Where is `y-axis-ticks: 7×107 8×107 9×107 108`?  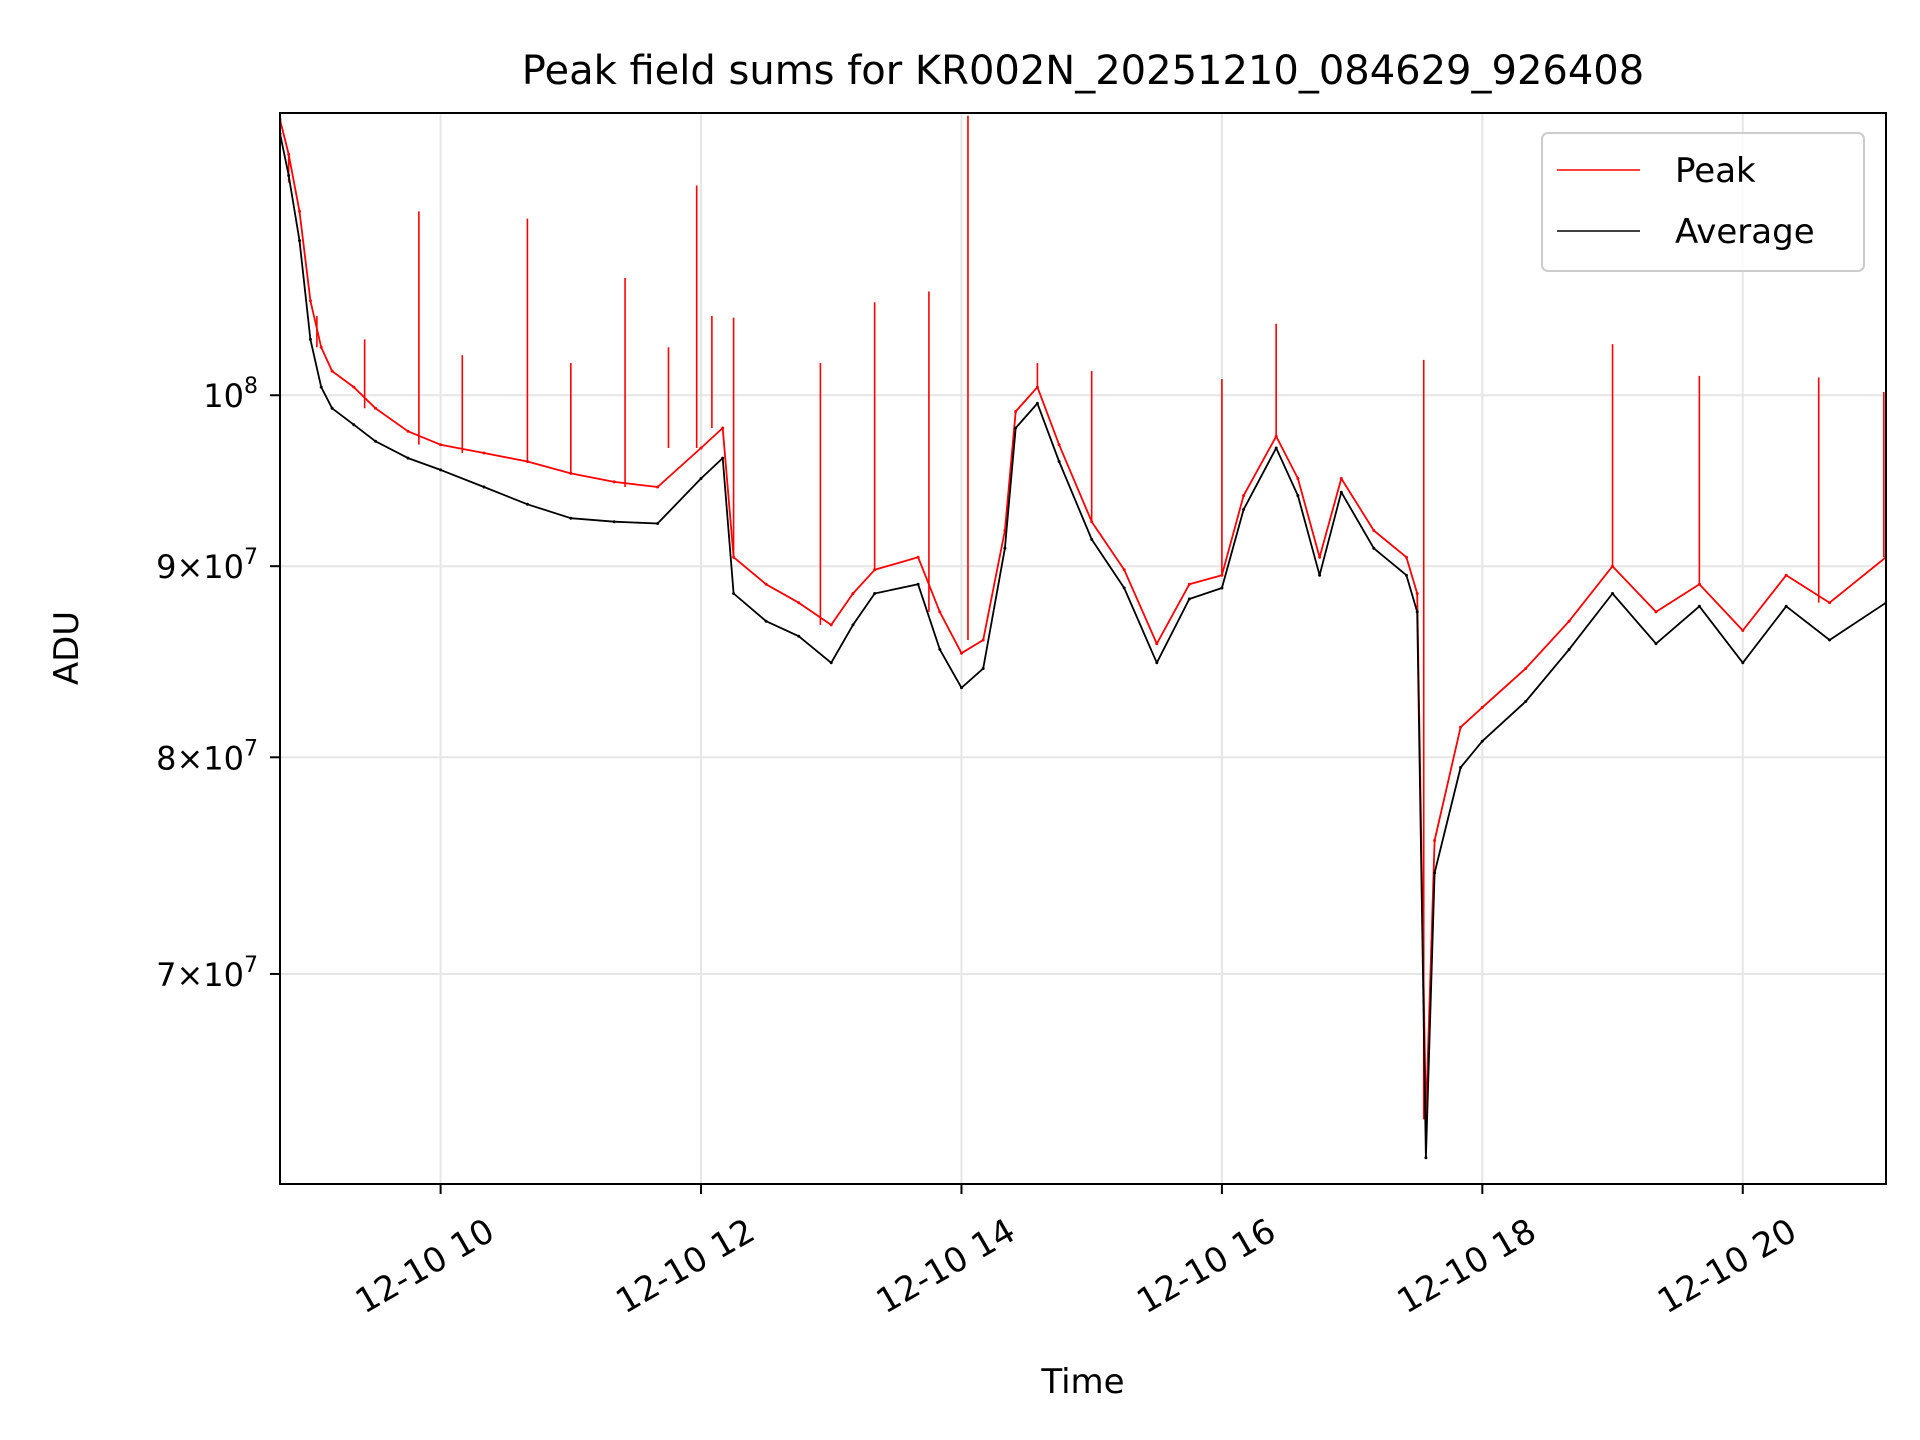 y-axis-ticks: 7×107 8×107 9×107 108 is located at coordinates (218, 684).